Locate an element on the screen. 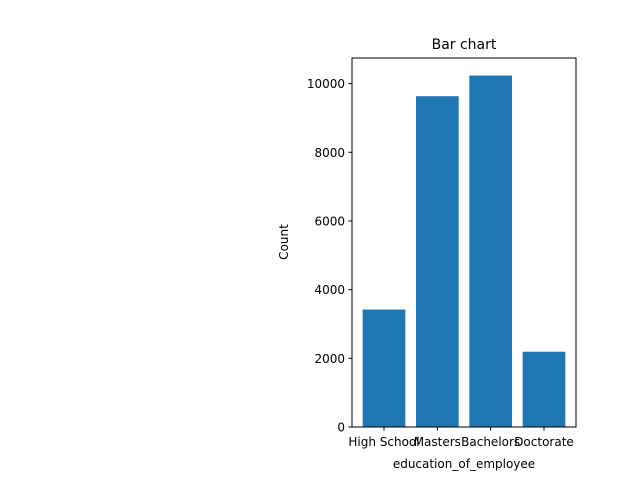  y-tick-label: 0 is located at coordinates (341, 428).